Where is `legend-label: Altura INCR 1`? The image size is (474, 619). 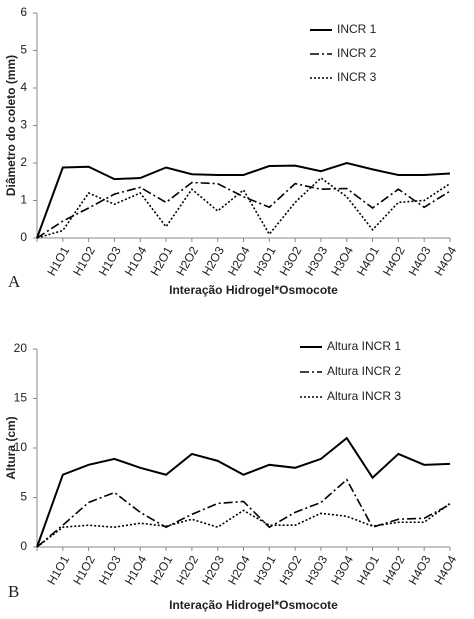
legend-label: Altura INCR 1 is located at coordinates (364, 346).